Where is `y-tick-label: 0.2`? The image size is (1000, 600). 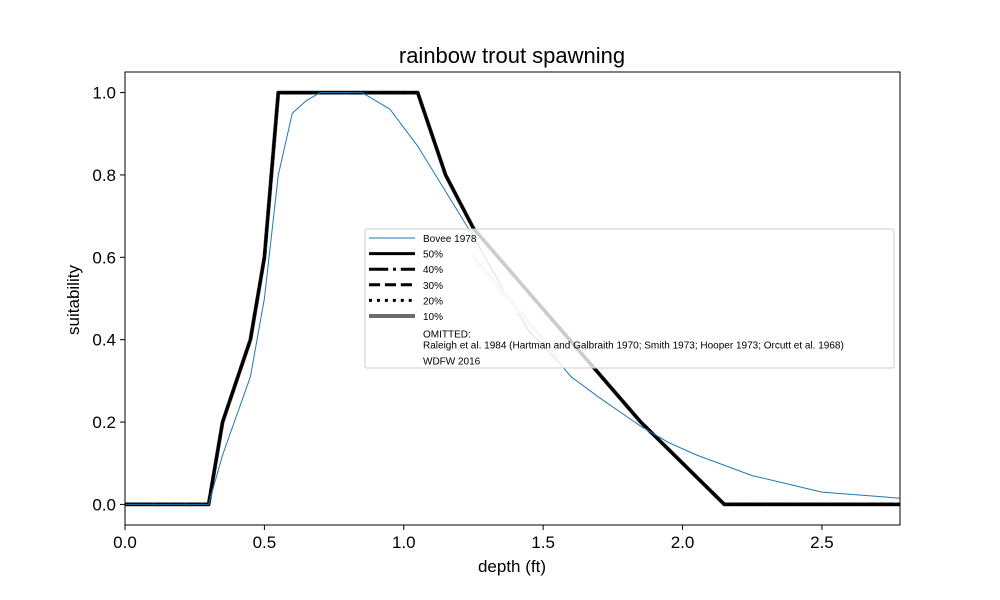 y-tick-label: 0.2 is located at coordinates (104, 422).